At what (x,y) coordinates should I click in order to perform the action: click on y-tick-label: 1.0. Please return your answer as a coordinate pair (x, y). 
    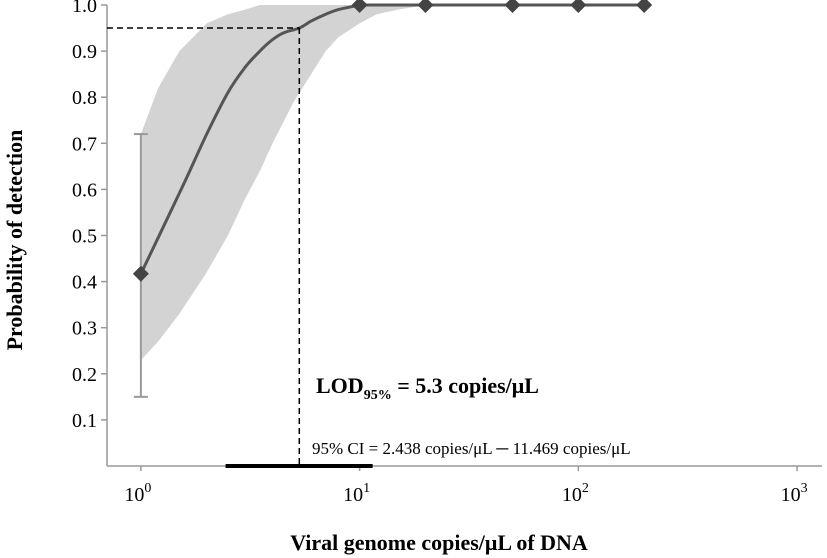
    Looking at the image, I should click on (84, 8).